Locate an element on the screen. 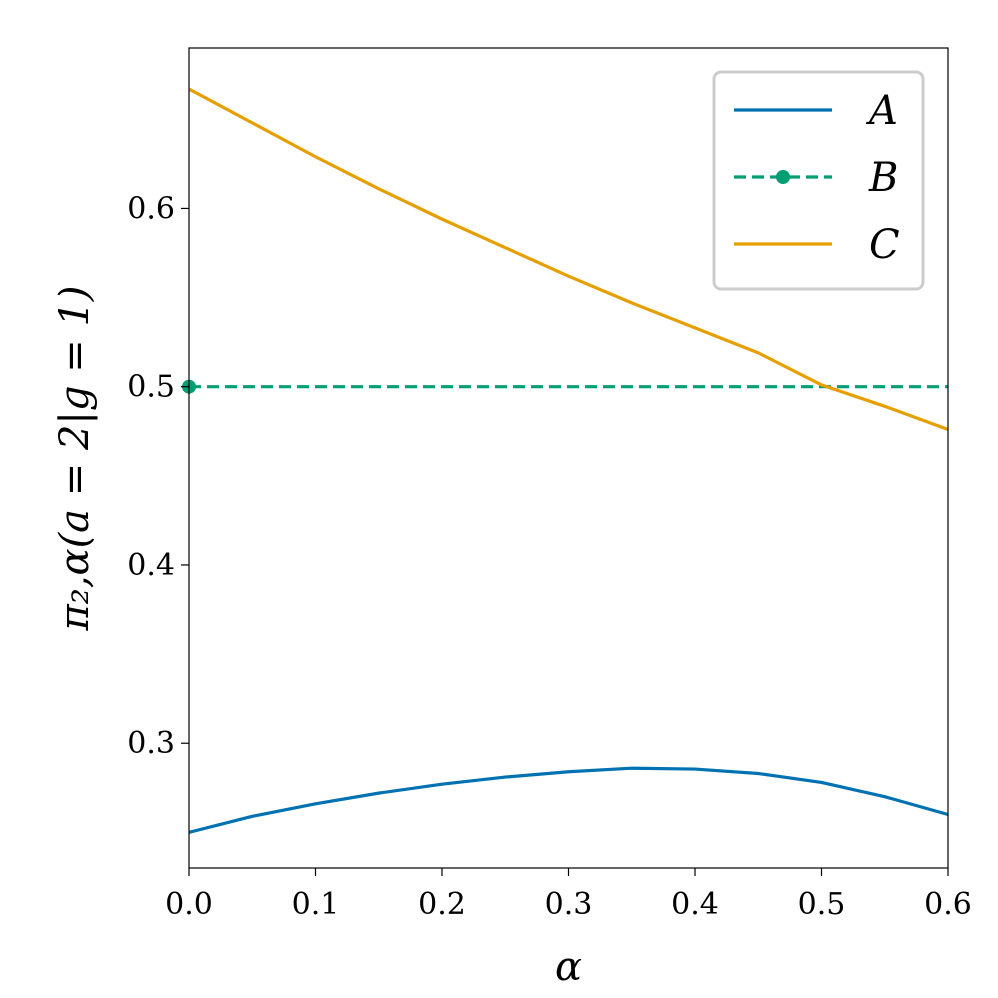  legend-box is located at coordinates (818, 180).